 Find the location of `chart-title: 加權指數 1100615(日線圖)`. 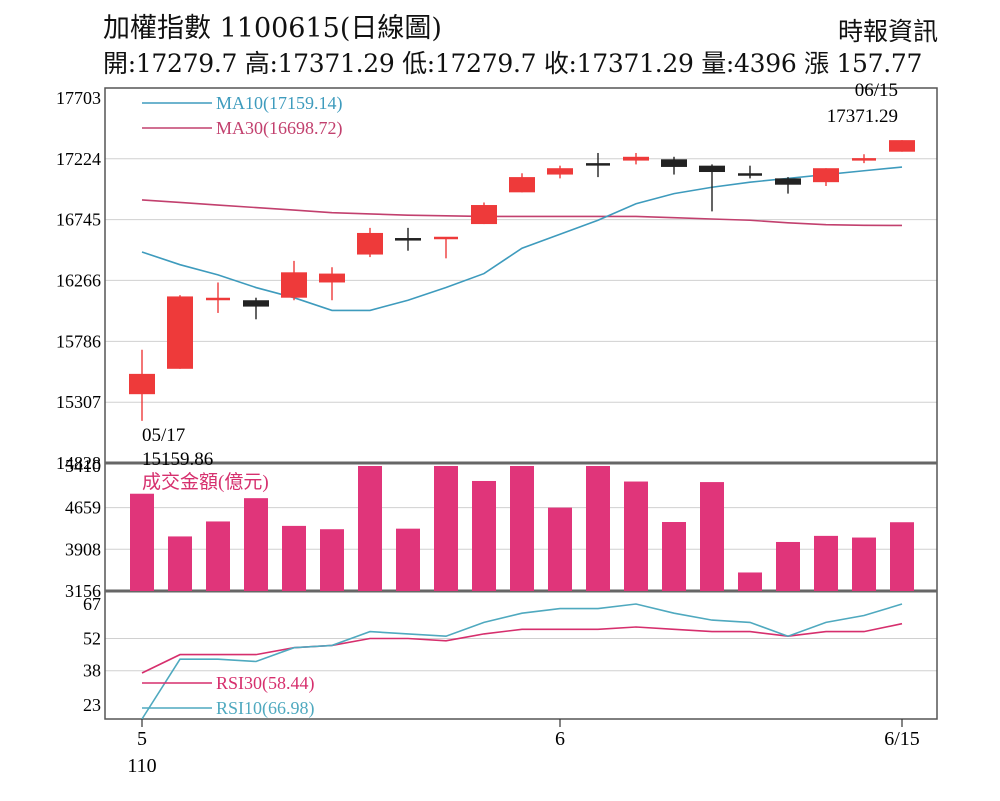

chart-title: 加權指數 1100615(日線圖) is located at coordinates (272, 28).